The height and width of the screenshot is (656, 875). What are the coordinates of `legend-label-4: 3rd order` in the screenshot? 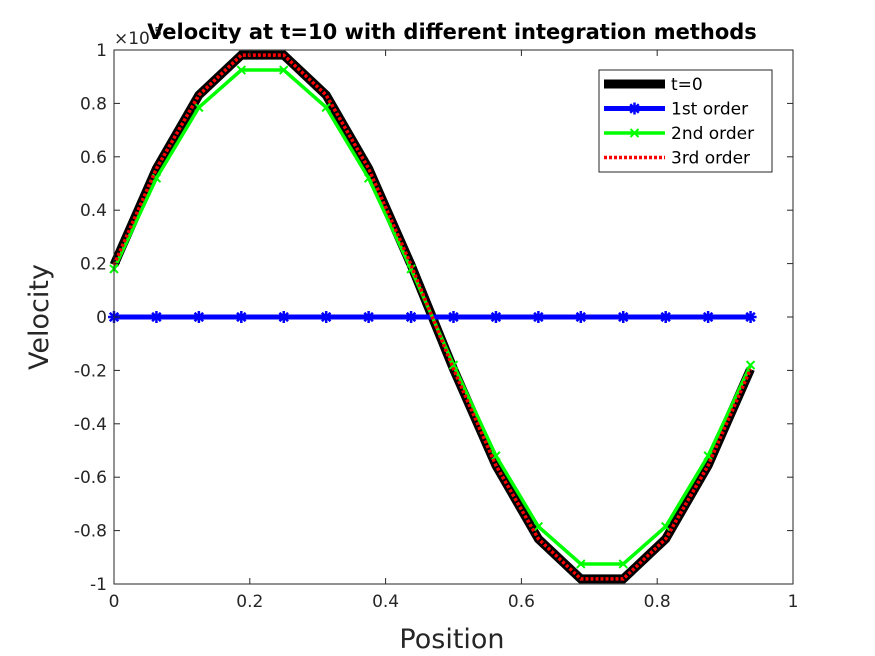 It's located at (710, 159).